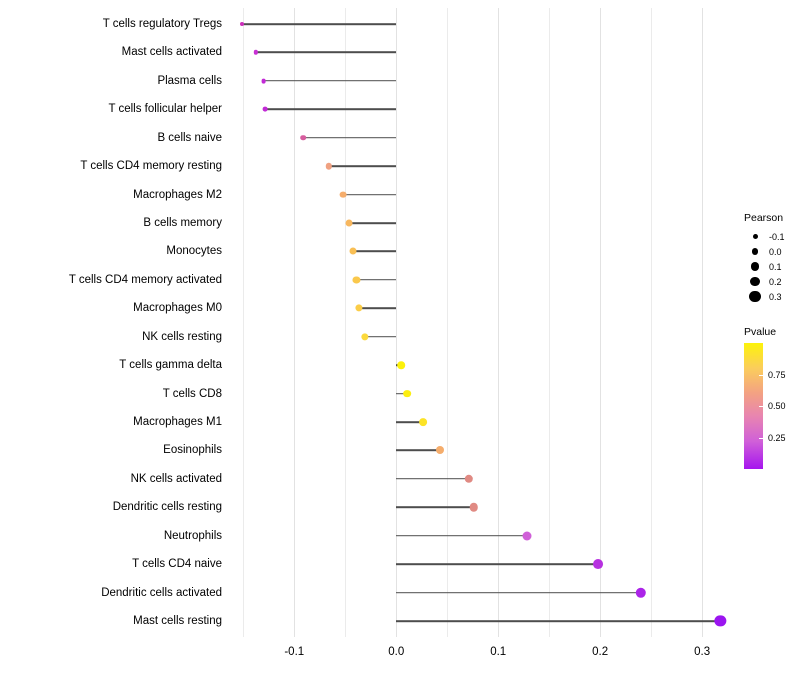 Image resolution: width=800 pixels, height=700 pixels. I want to click on y-axis-tick-label: Dendritic cells activated, so click(161, 592).